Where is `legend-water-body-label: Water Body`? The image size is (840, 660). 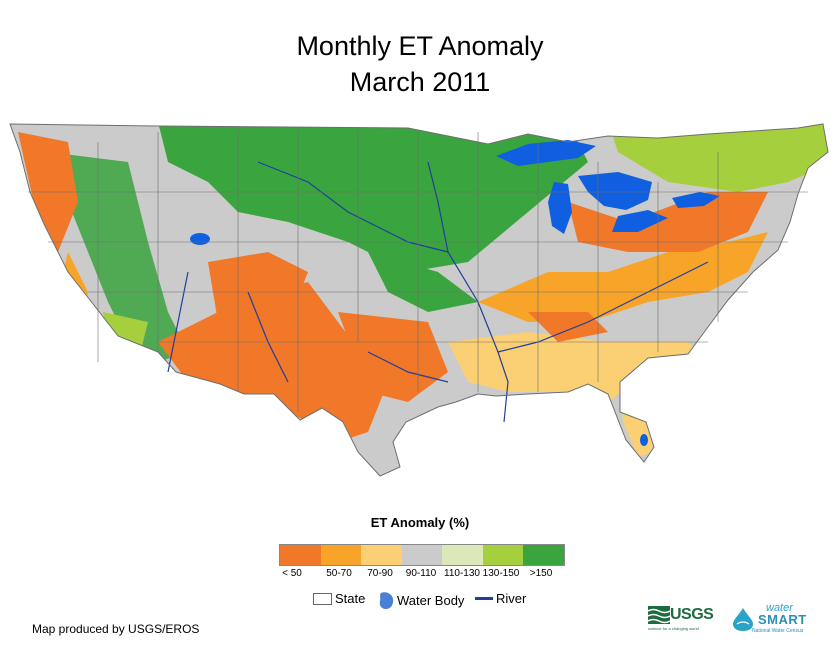 legend-water-body-label: Water Body is located at coordinates (431, 600).